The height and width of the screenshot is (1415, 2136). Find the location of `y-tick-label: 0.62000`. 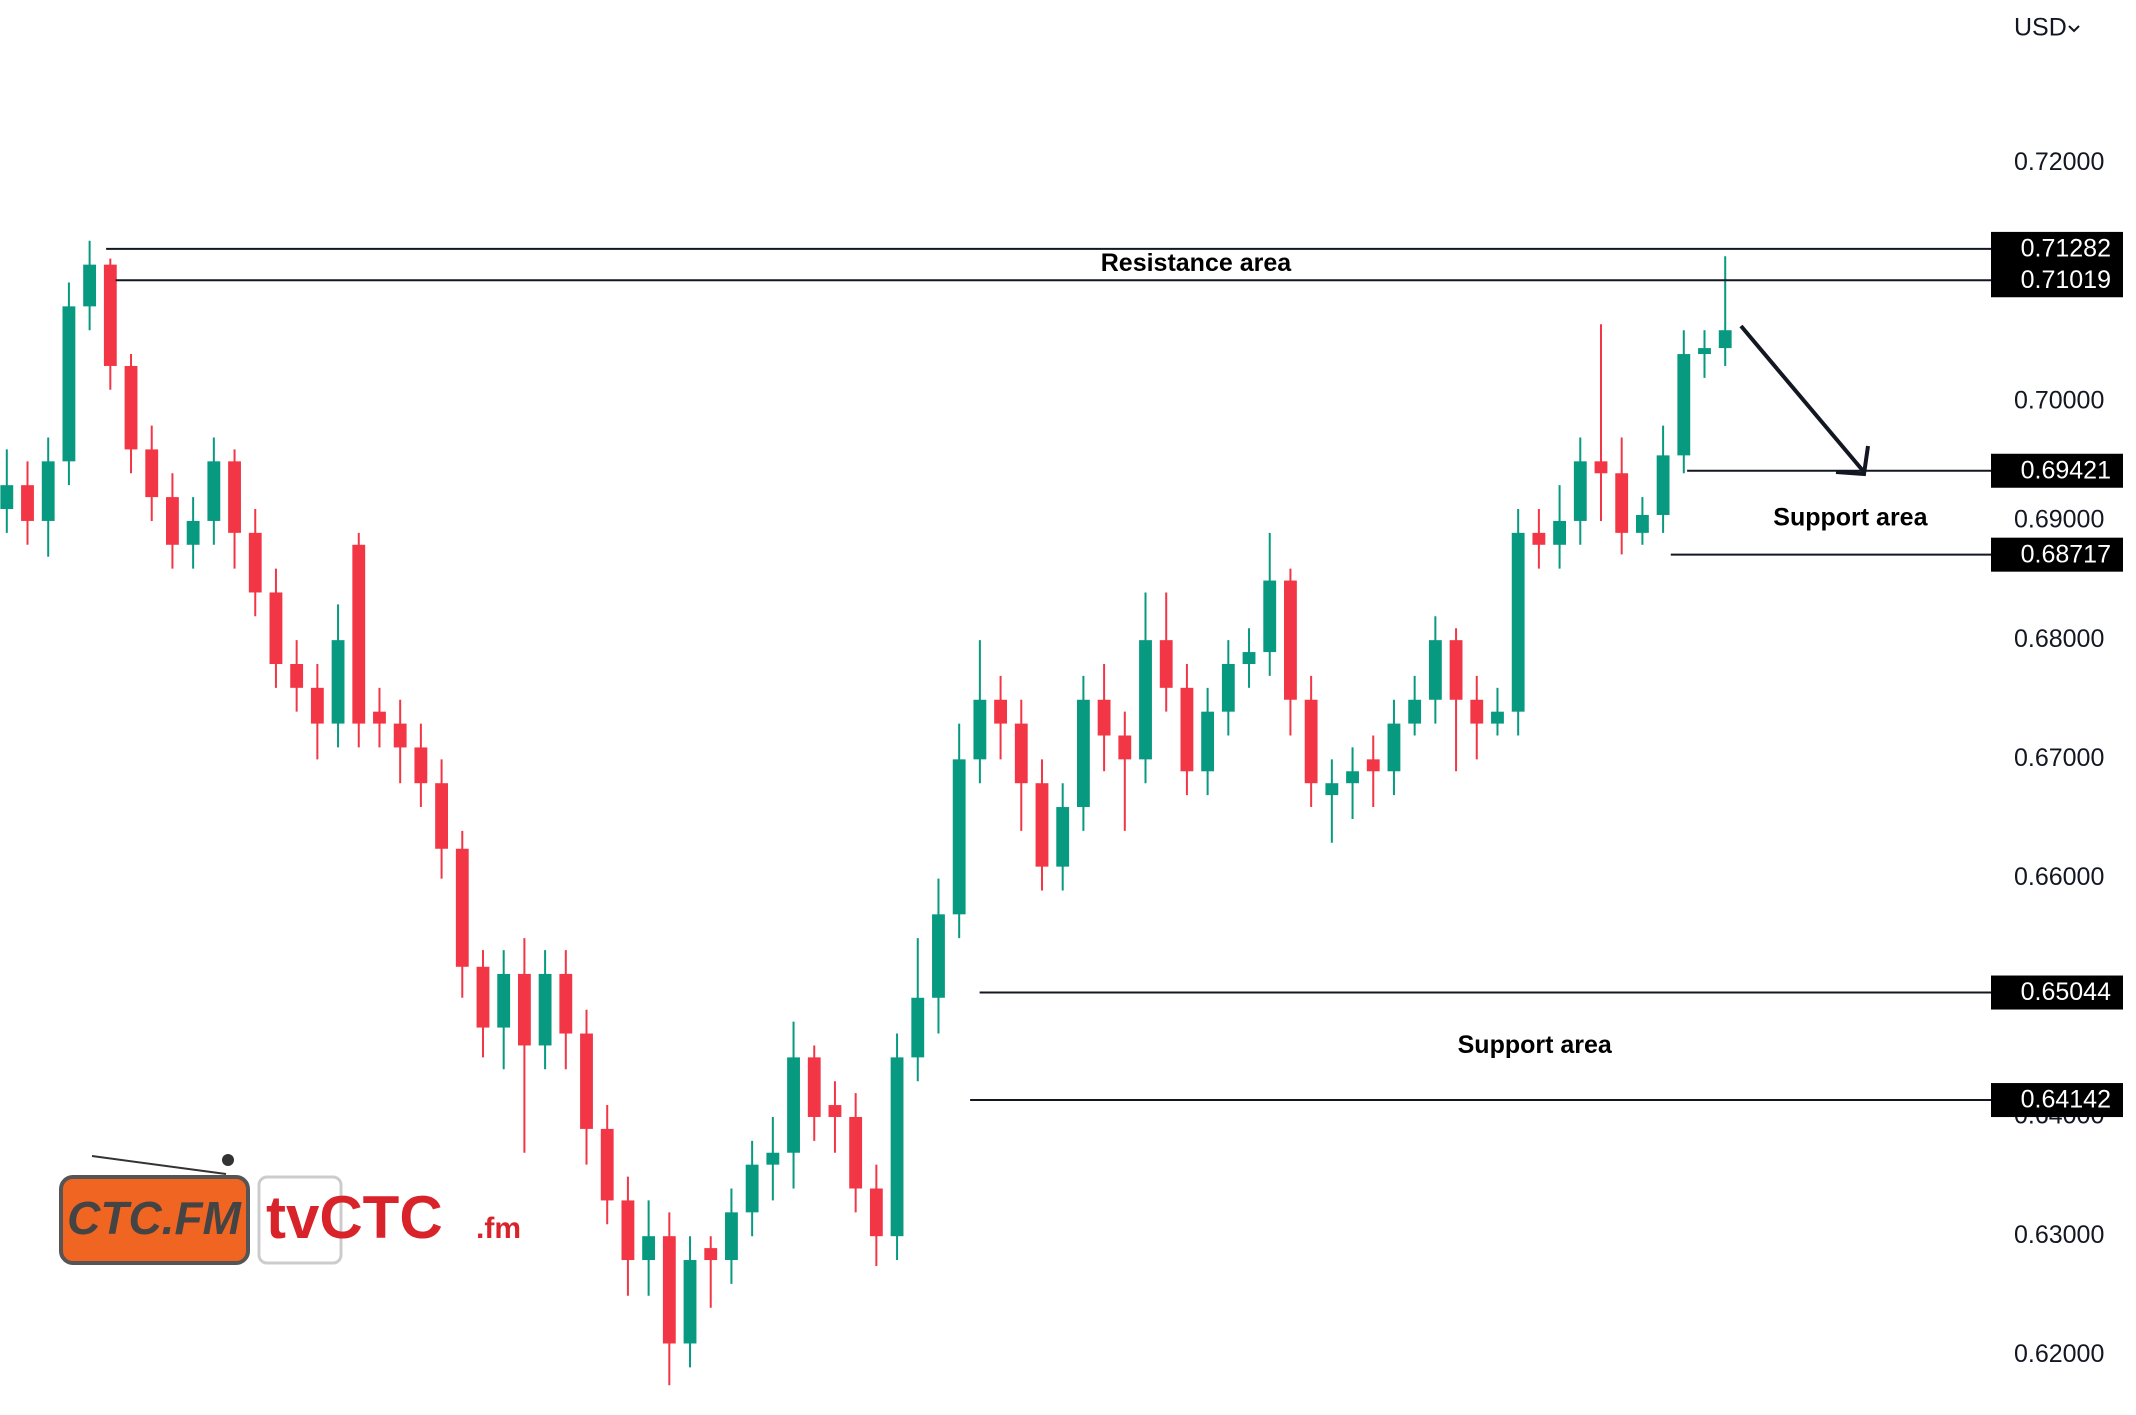

y-tick-label: 0.62000 is located at coordinates (2059, 1354).